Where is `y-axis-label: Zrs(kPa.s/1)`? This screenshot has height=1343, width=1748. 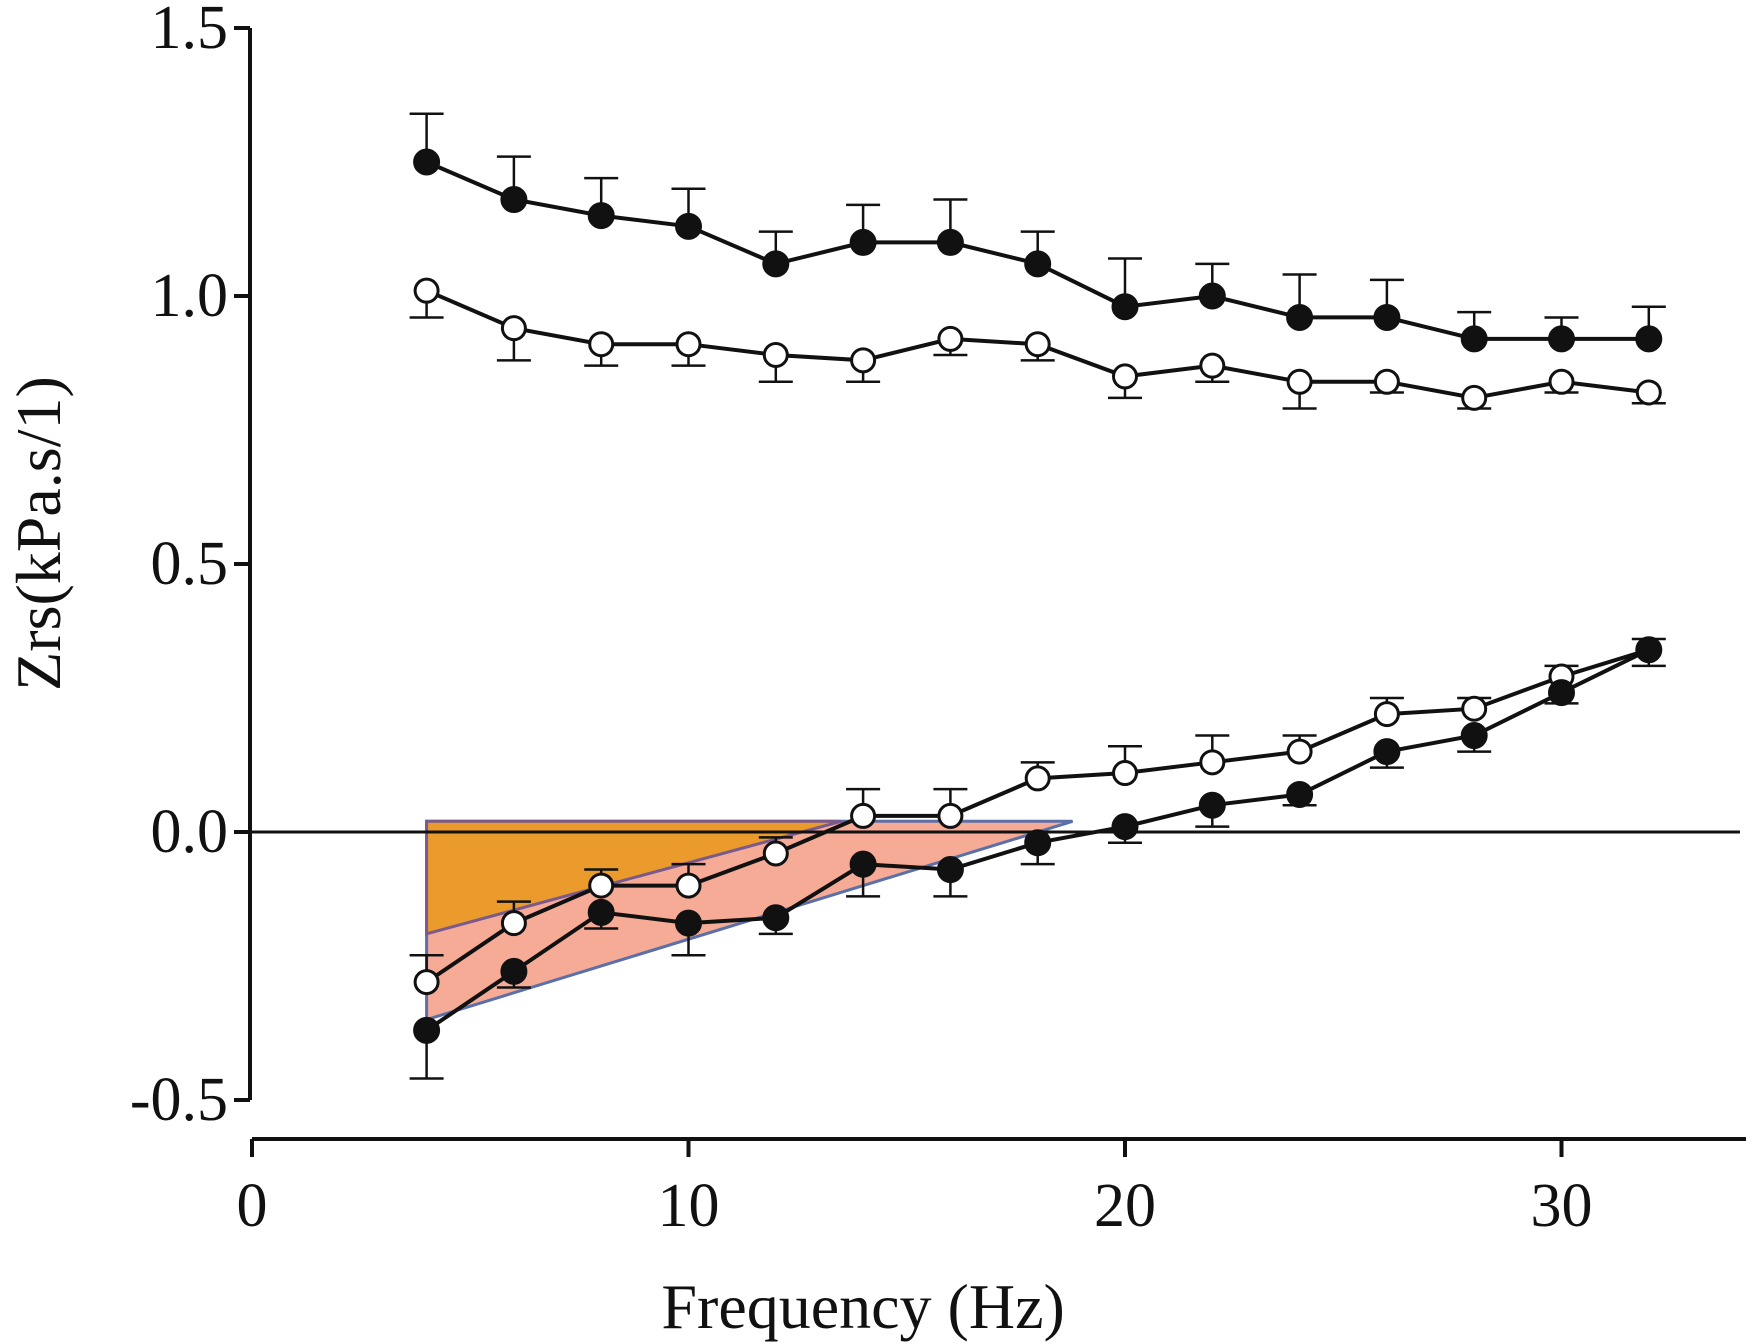 y-axis-label: Zrs(kPa.s/1) is located at coordinates (38, 533).